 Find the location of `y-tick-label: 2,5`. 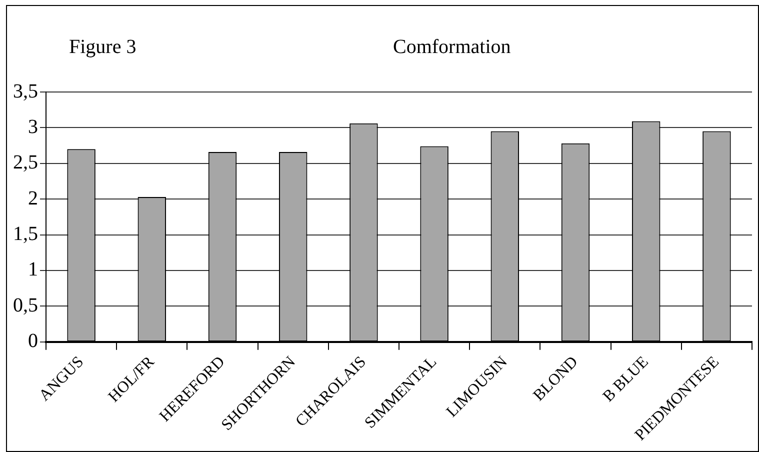

y-tick-label: 2,5 is located at coordinates (25, 163).